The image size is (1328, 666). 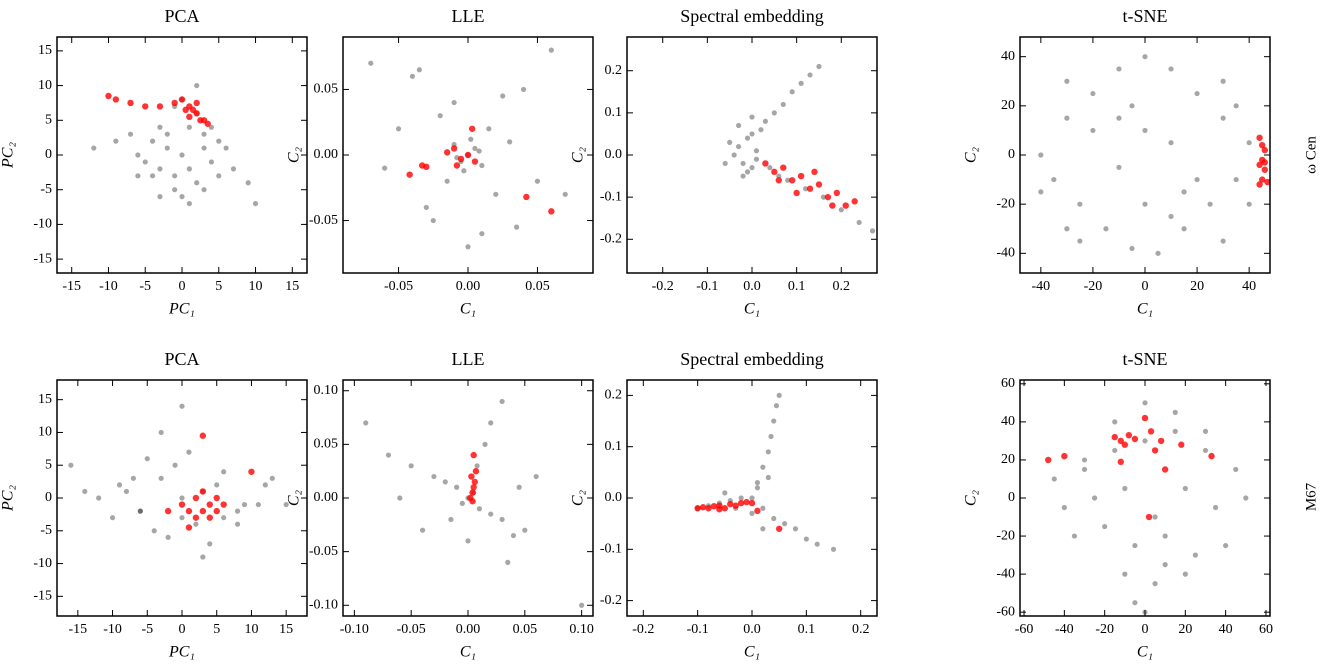 What do you see at coordinates (1145, 309) in the screenshot?
I see `x-axis-label: C₁` at bounding box center [1145, 309].